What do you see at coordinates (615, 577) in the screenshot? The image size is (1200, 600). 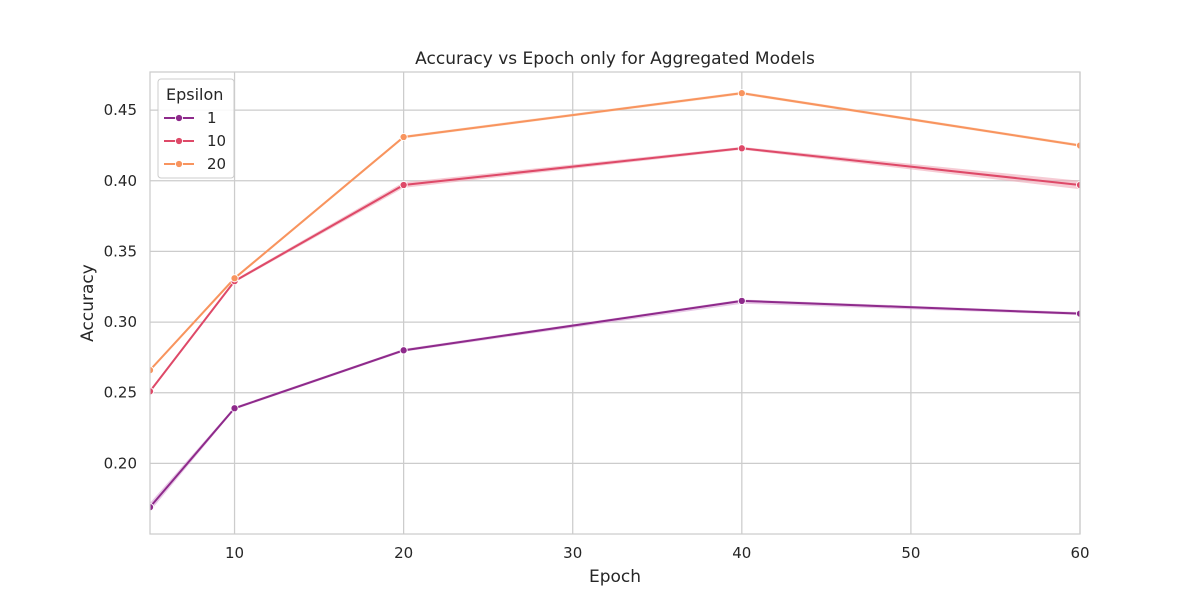 I see `x-axis-label: Epoch` at bounding box center [615, 577].